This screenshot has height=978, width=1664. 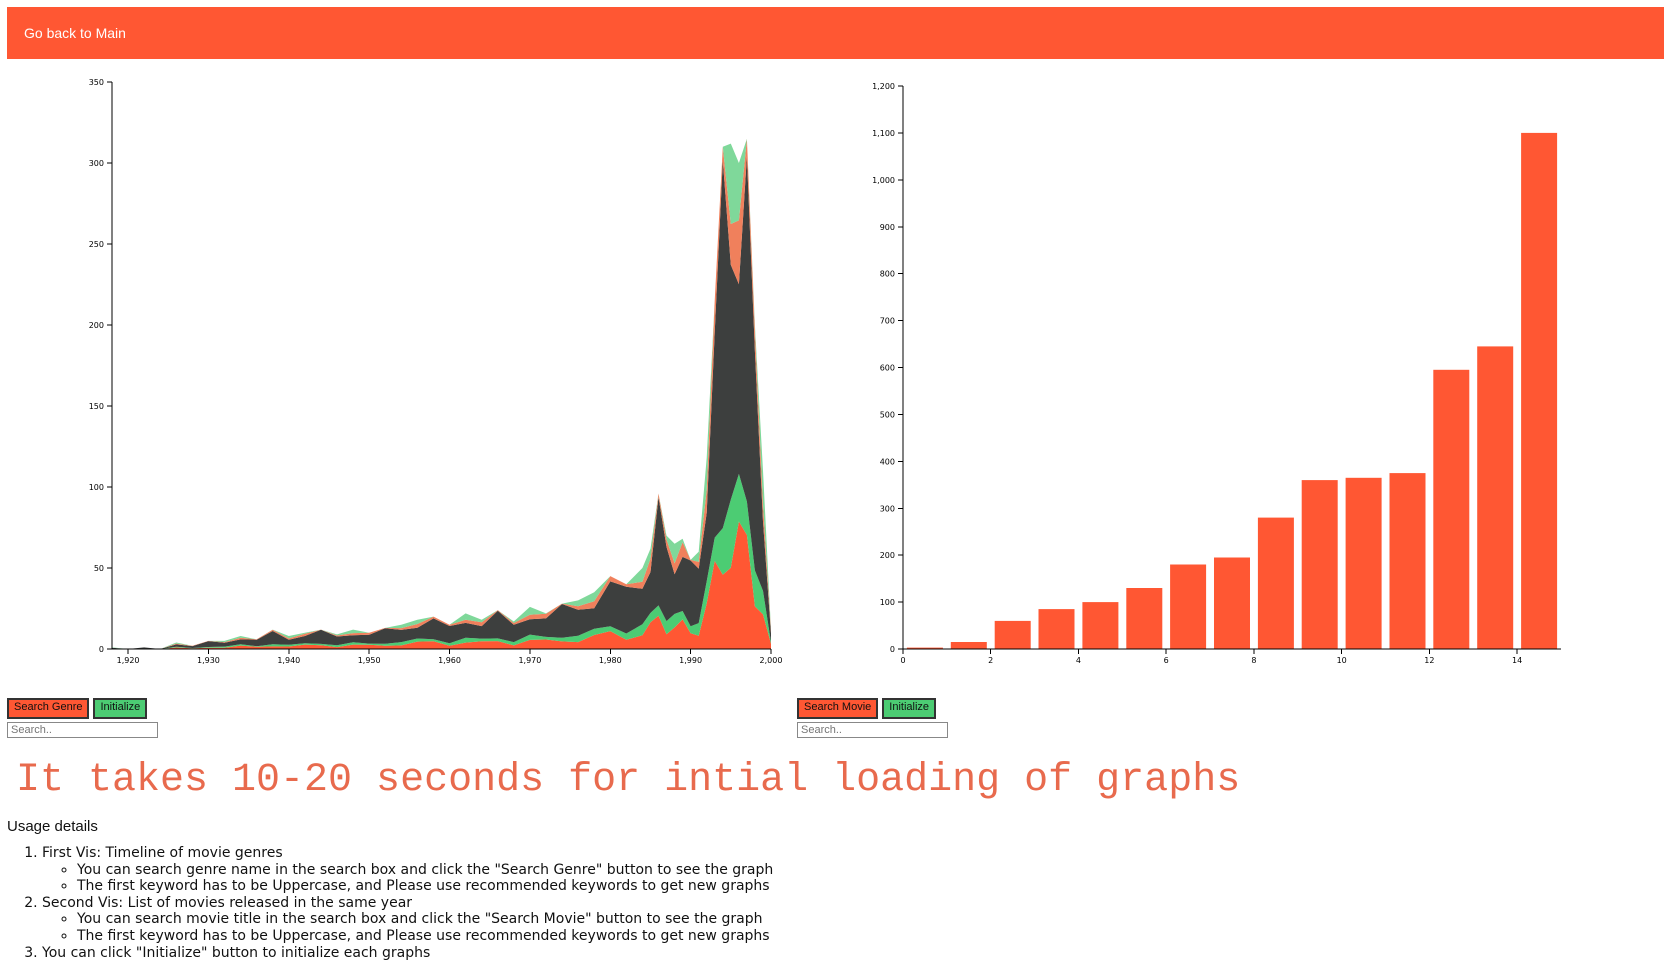 I want to click on area-x-tick-label: 1,970, so click(x=529, y=660).